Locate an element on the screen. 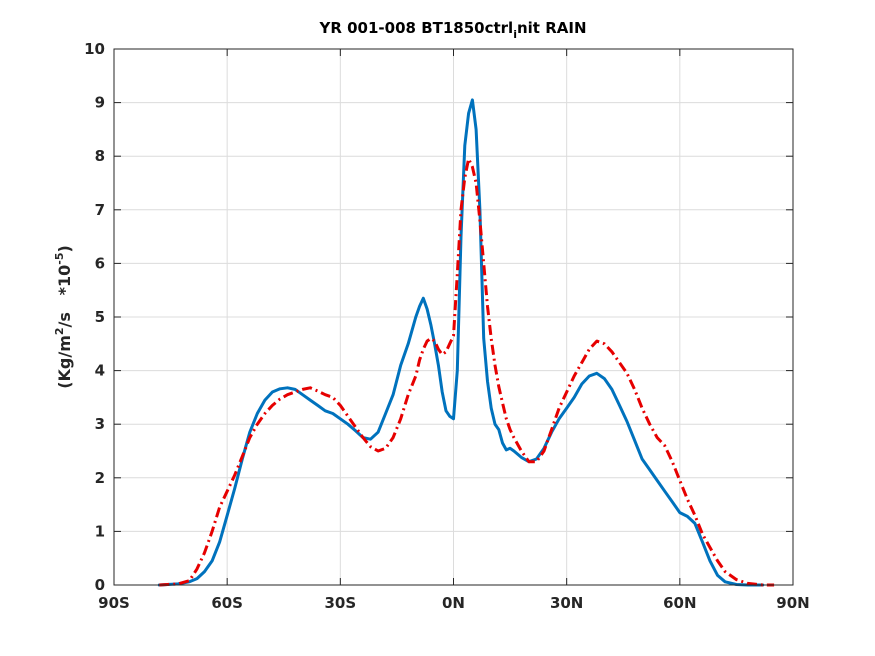 The height and width of the screenshot is (656, 875). x-tick-label: 60N is located at coordinates (679, 603).